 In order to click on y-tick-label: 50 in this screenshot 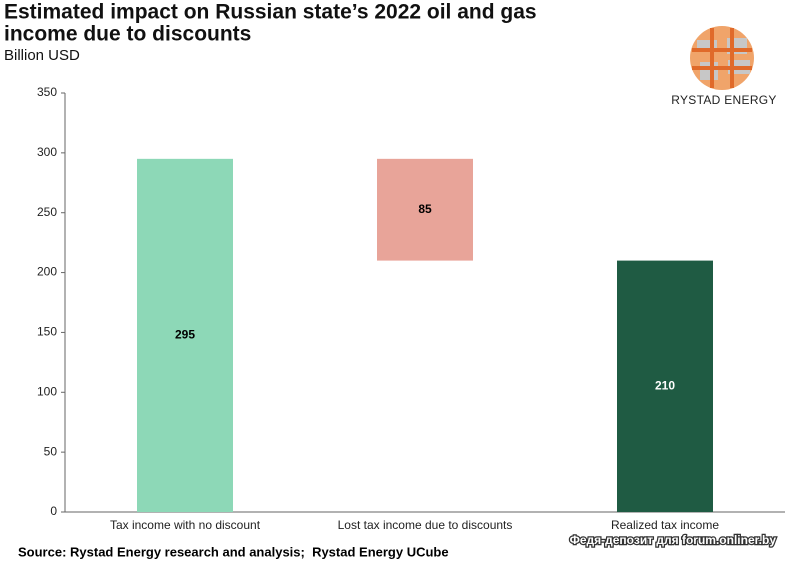, I will do `click(51, 451)`.